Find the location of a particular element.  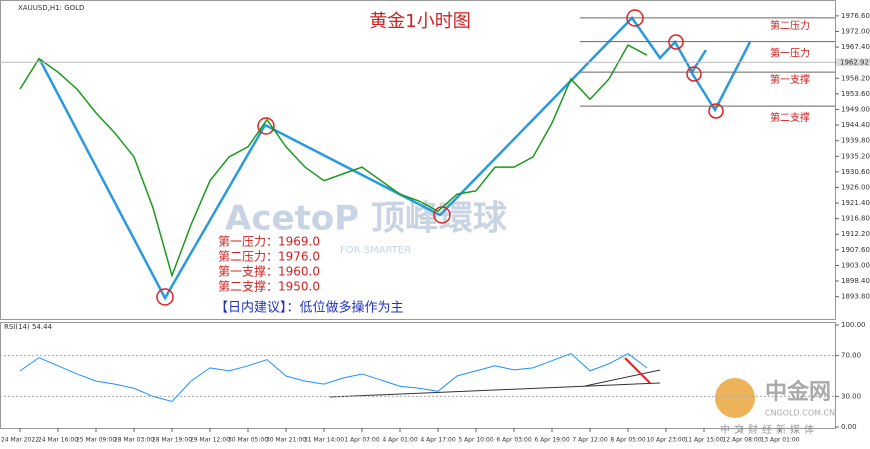

x-tick-label: 6 Apr 03:00 is located at coordinates (513, 440).